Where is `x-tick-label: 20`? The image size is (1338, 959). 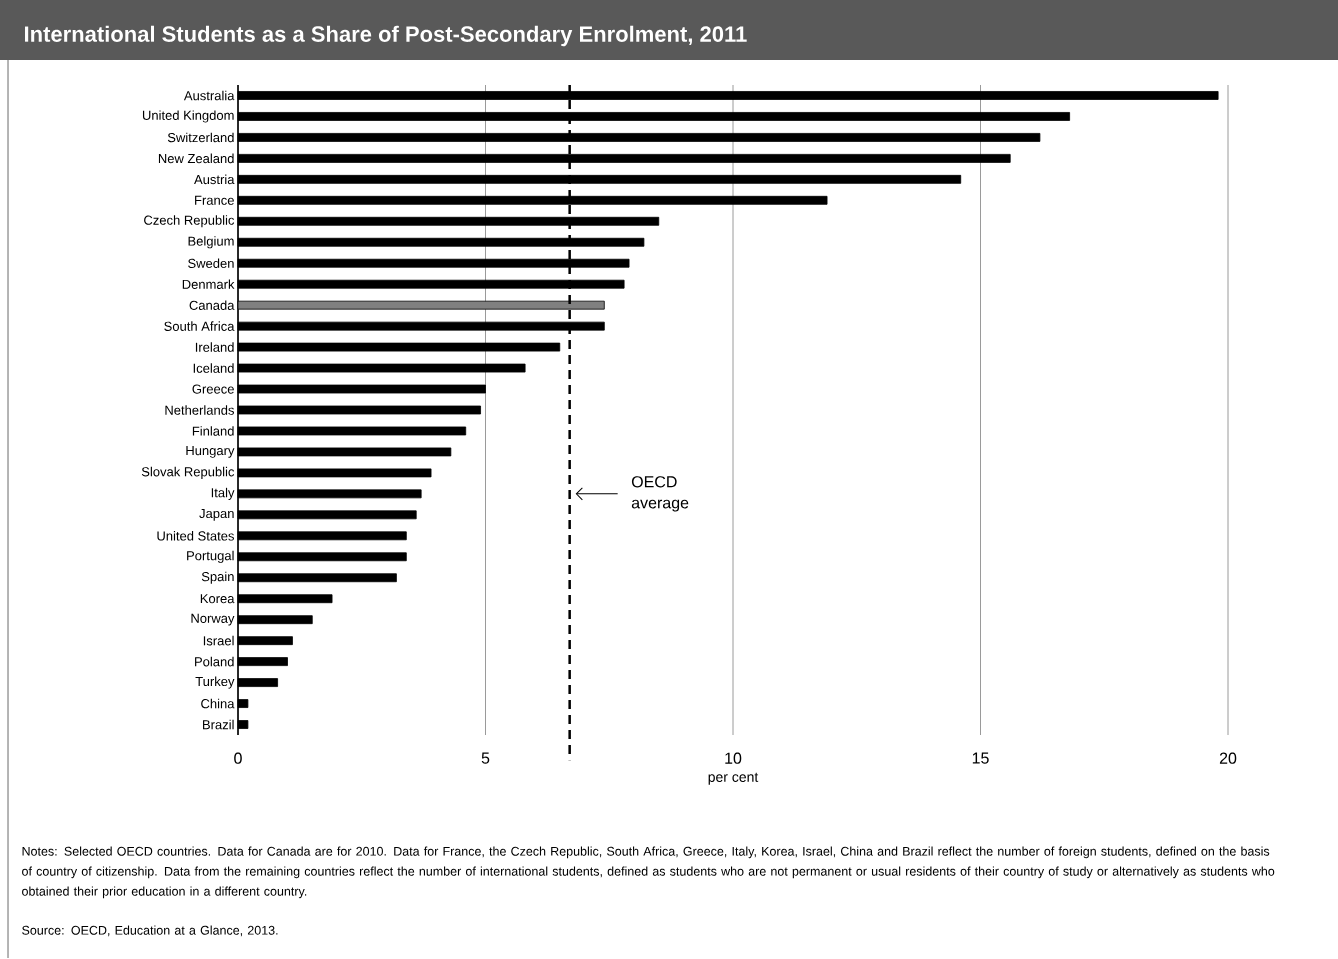 x-tick-label: 20 is located at coordinates (1228, 758).